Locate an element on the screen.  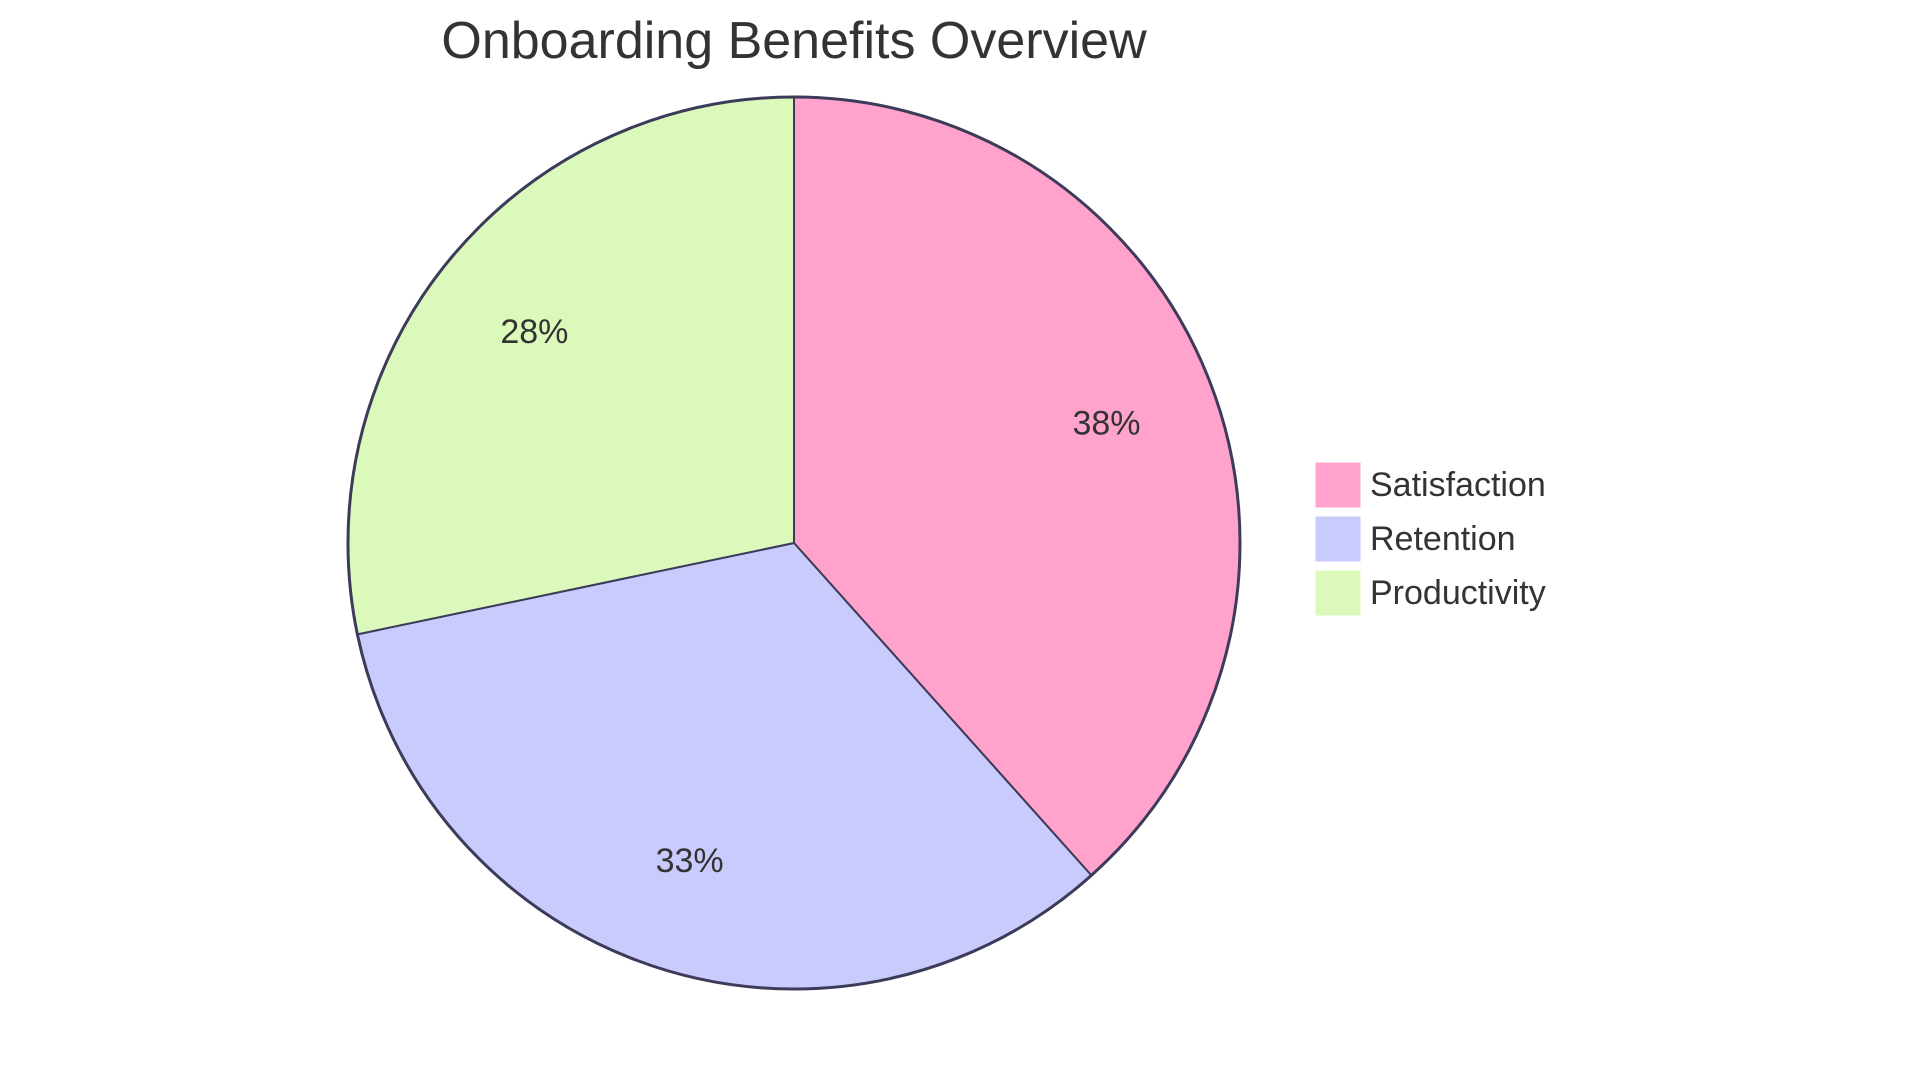
slice-label-retention: 33% is located at coordinates (690, 861).